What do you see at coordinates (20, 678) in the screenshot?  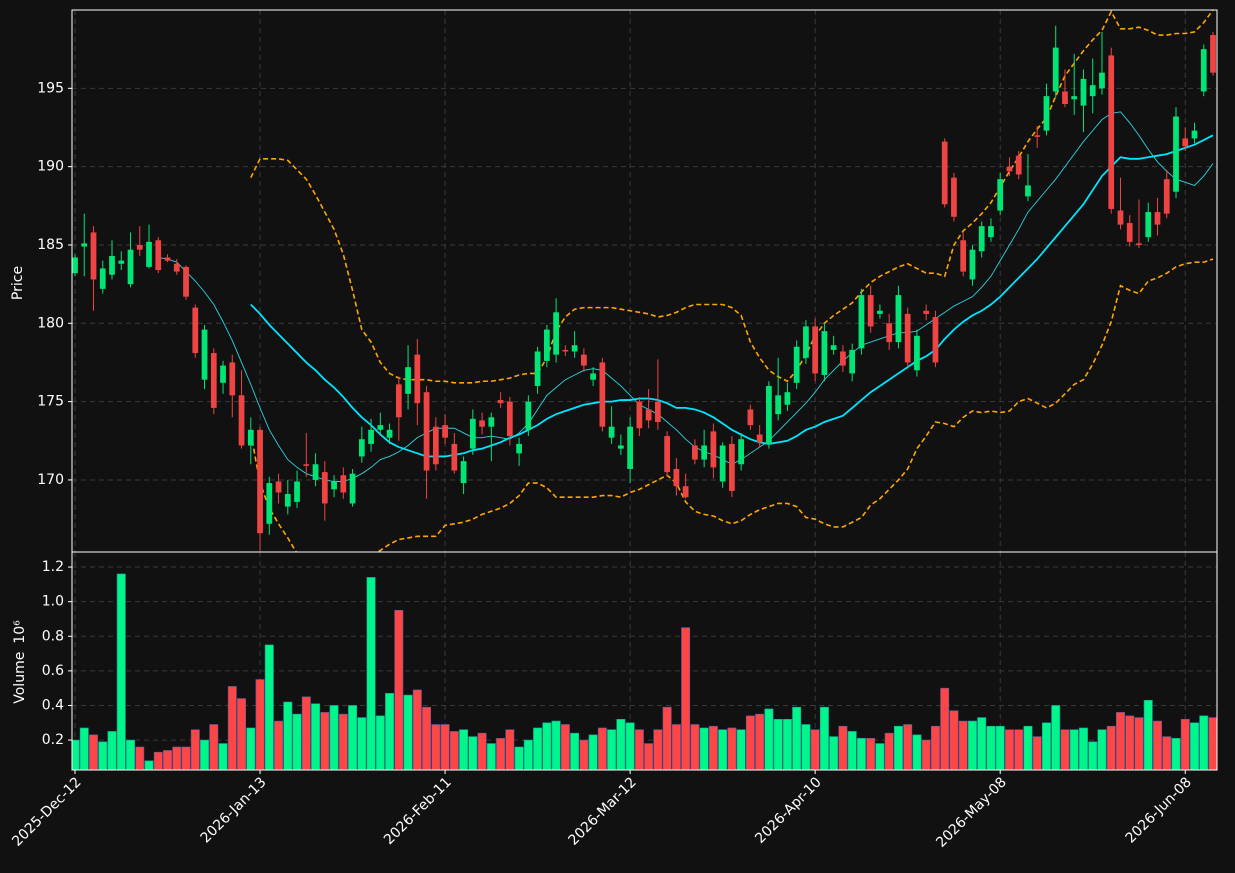 I see `volume-label: Volume` at bounding box center [20, 678].